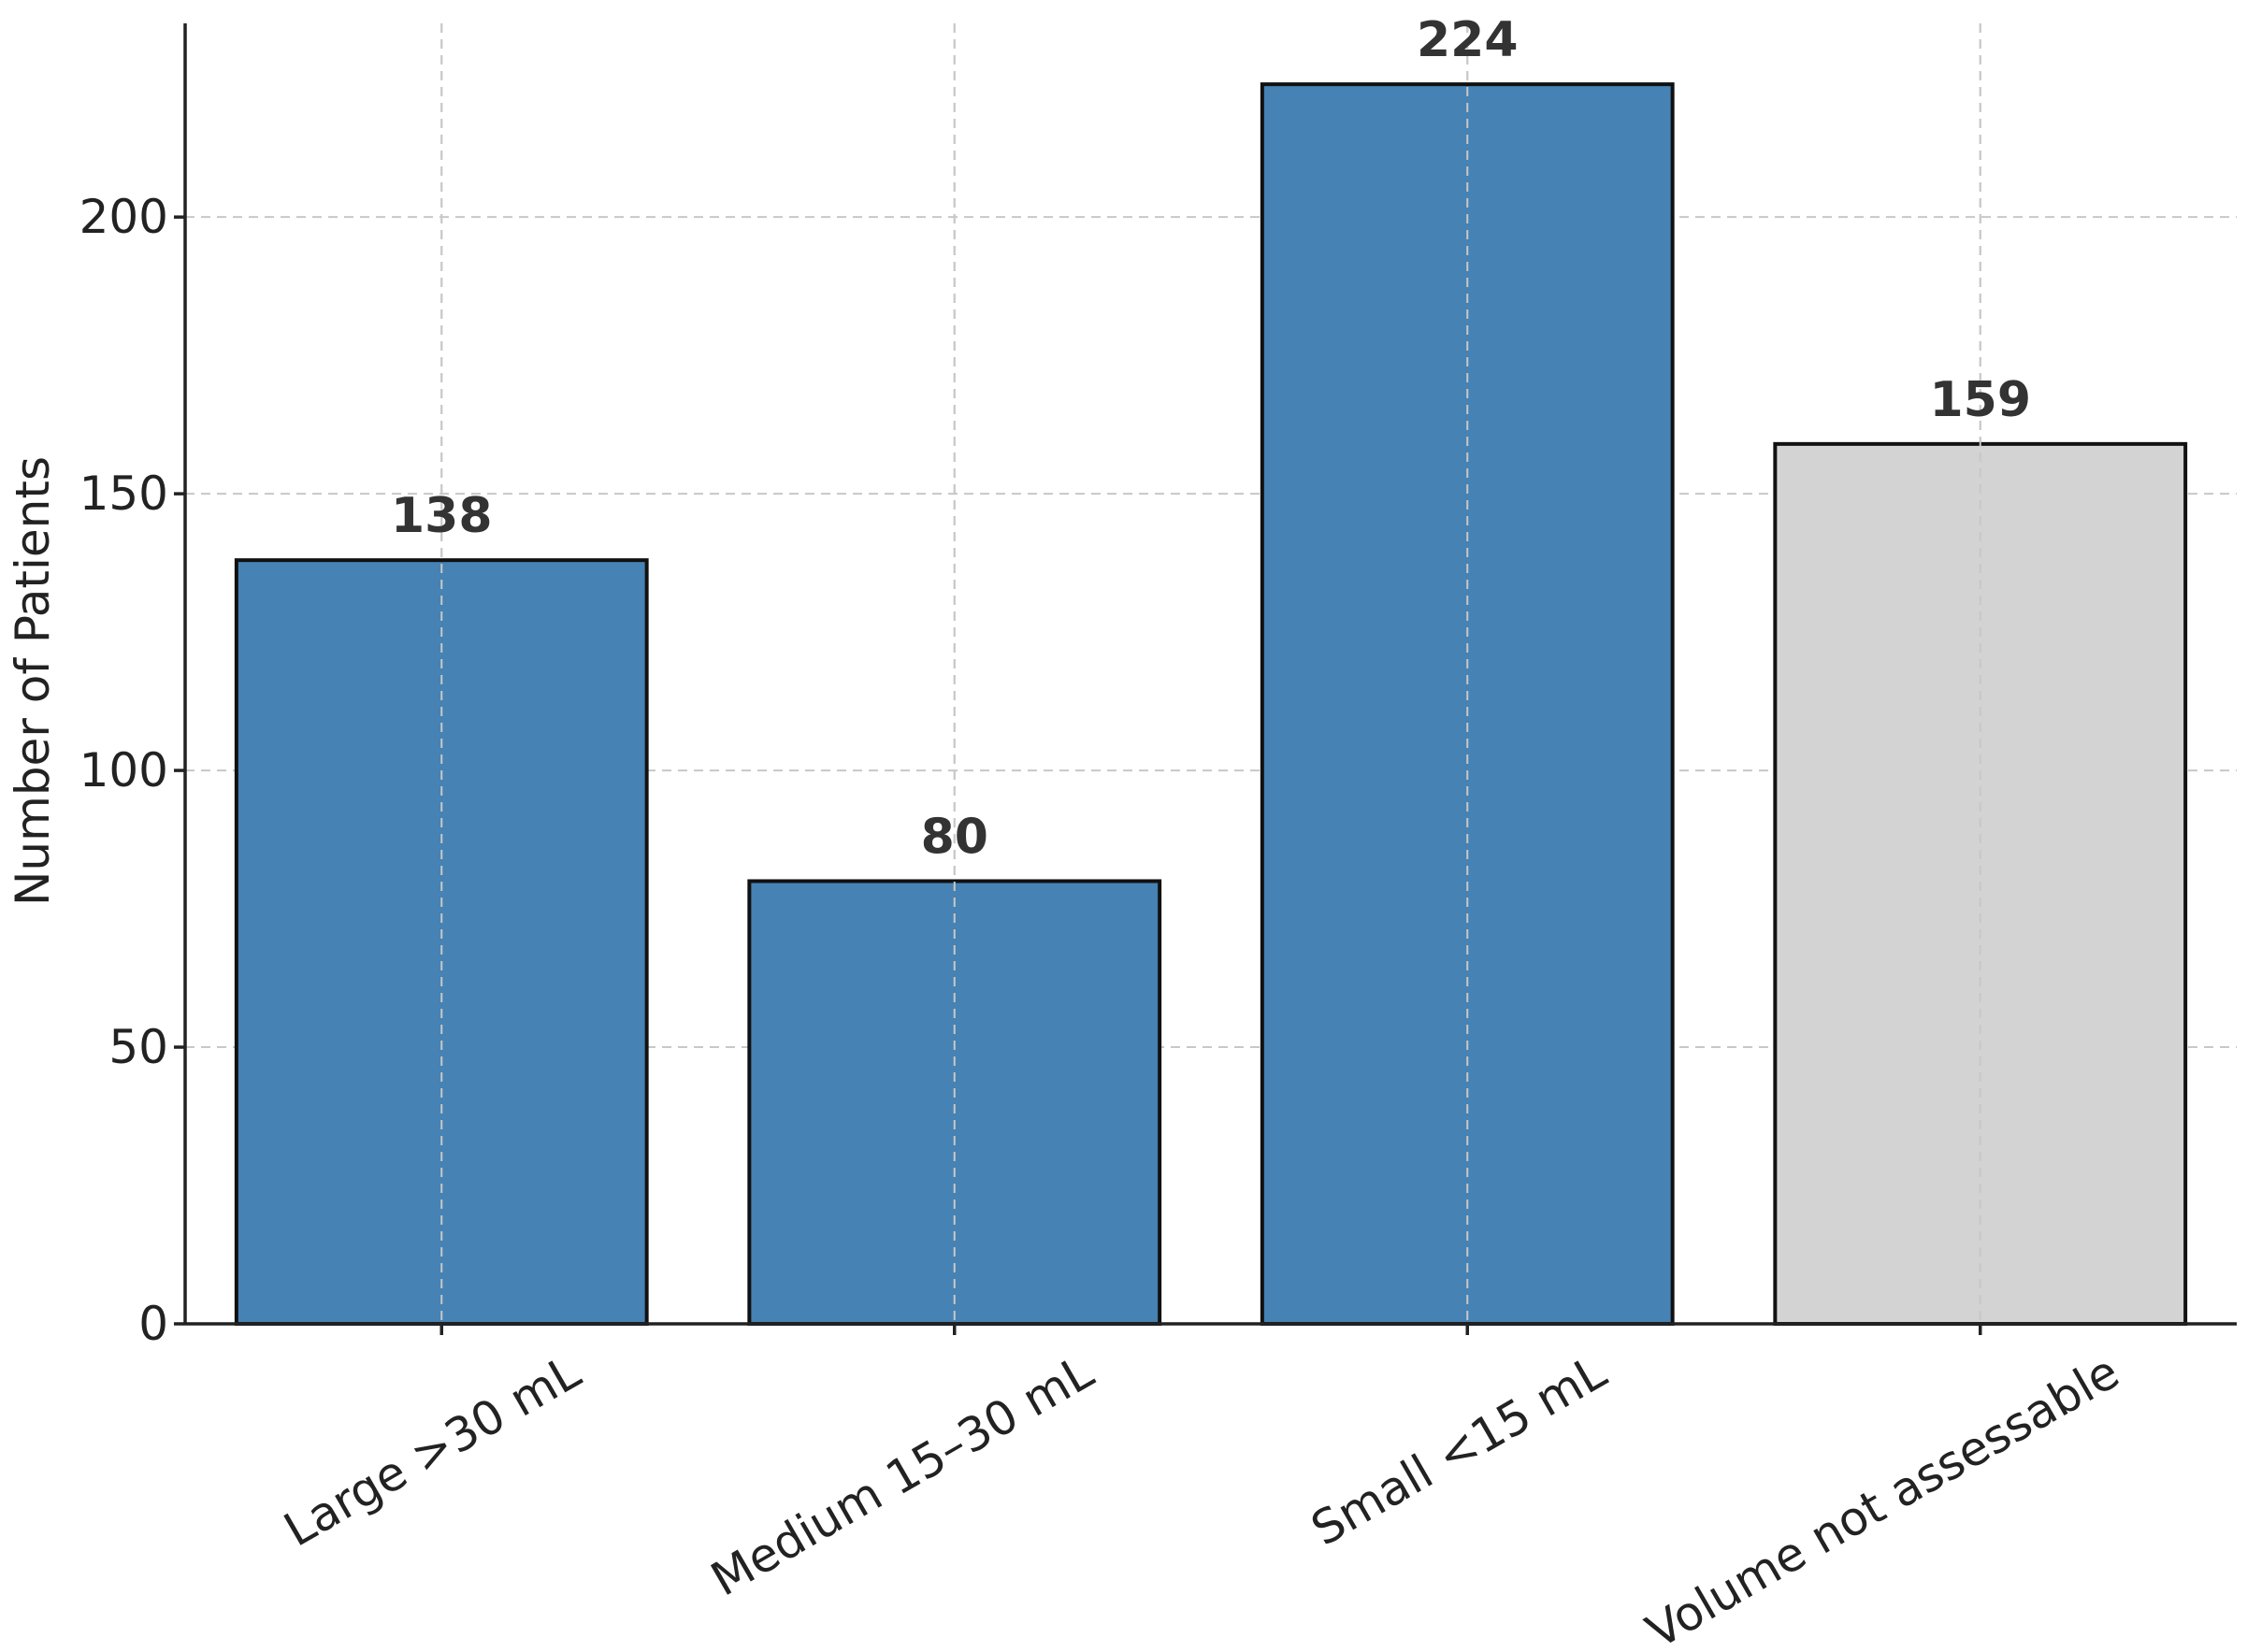  I want to click on x-tick-label: Large >30 mL, so click(432, 1451).